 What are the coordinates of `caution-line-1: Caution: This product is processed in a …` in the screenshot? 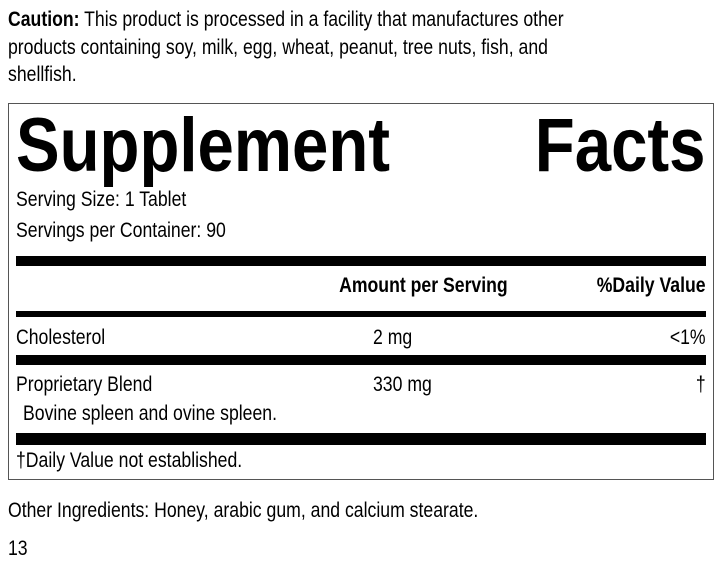 It's located at (286, 20).